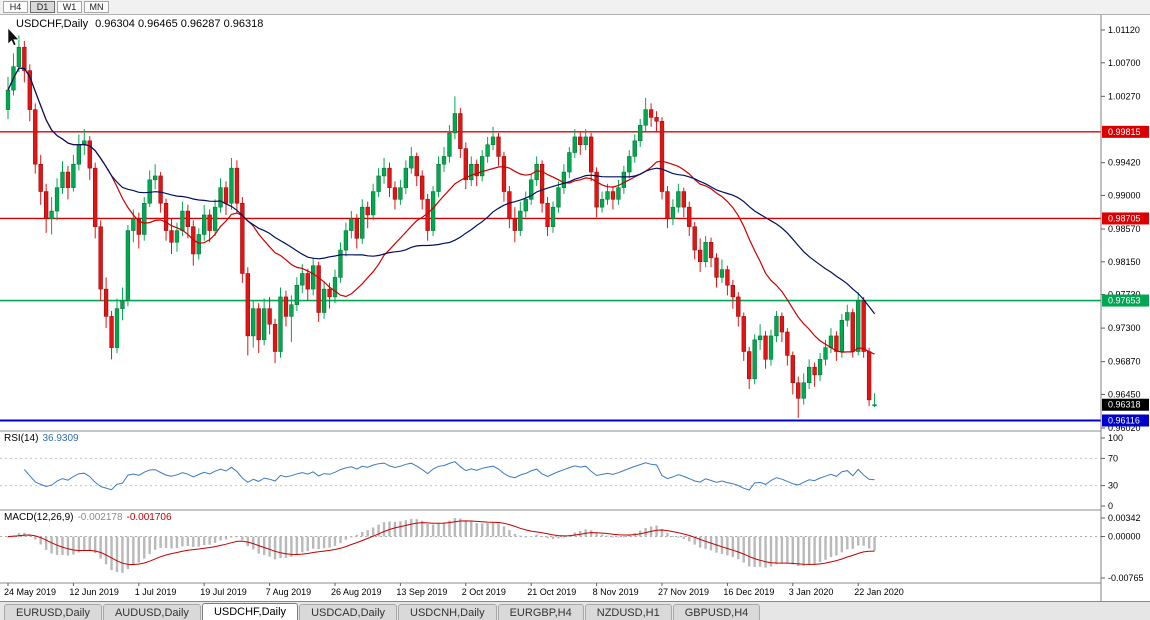 This screenshot has width=1150, height=620. I want to click on svg-text: 0.97653, so click(1124, 301).